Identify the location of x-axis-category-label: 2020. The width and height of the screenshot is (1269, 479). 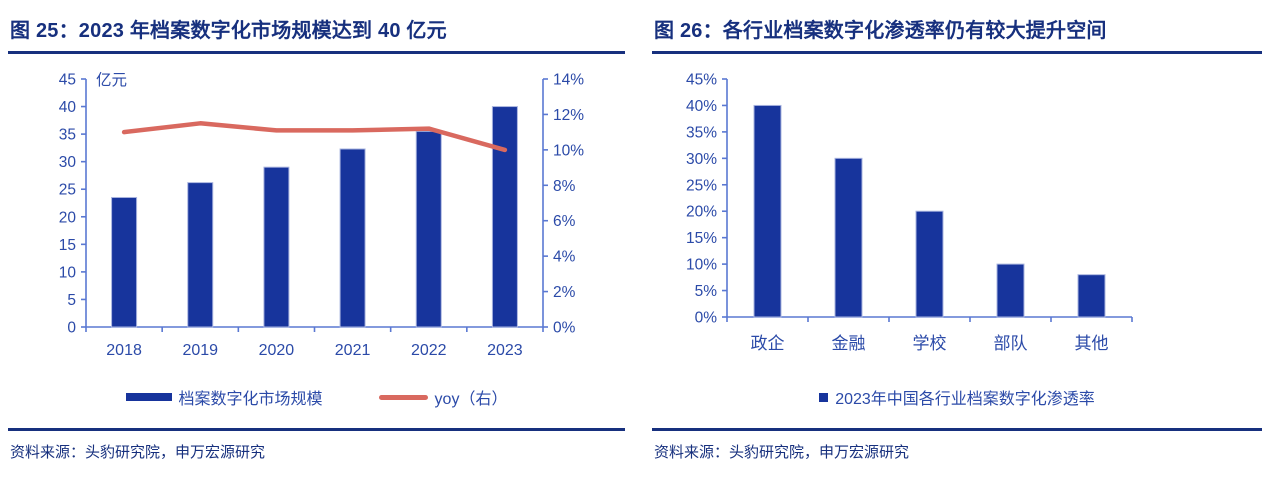
(277, 350).